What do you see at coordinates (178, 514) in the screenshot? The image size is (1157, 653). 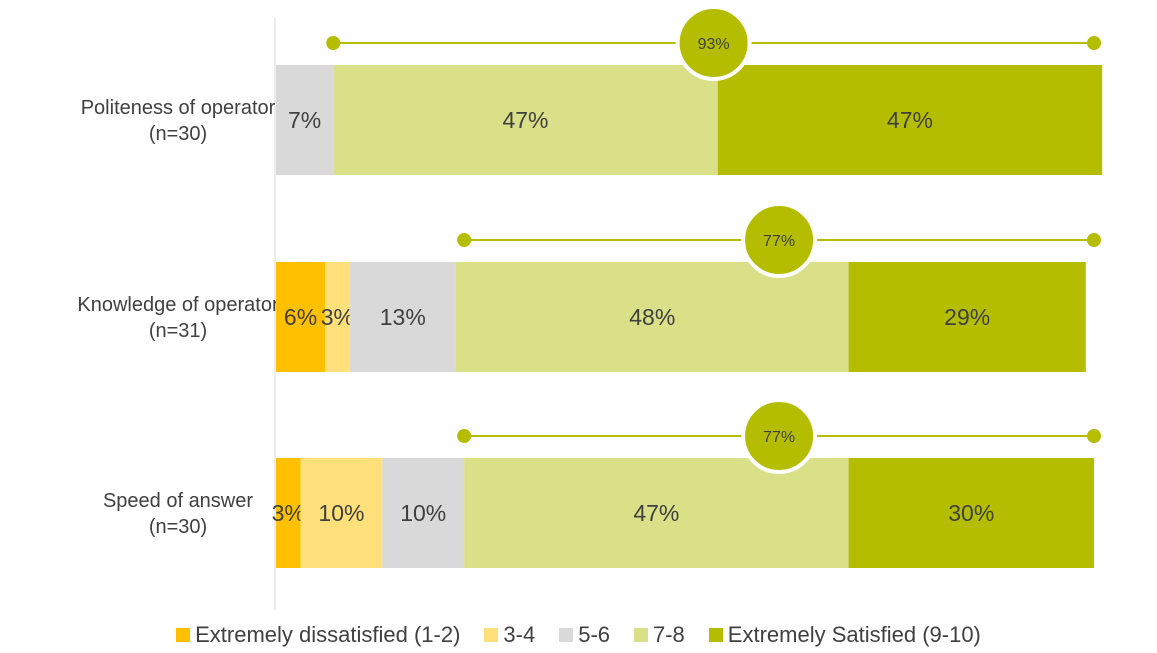 I see `category-label: Speed of answer (n=30)` at bounding box center [178, 514].